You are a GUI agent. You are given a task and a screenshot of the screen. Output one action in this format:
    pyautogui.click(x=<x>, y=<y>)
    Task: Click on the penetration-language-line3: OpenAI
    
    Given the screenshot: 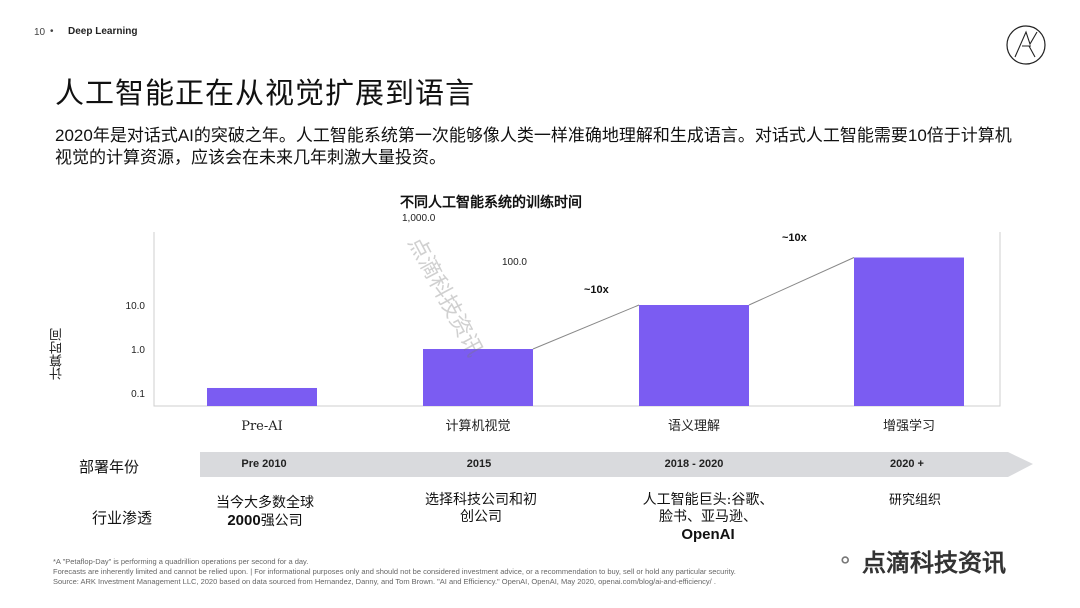 What is the action you would take?
    pyautogui.click(x=708, y=534)
    